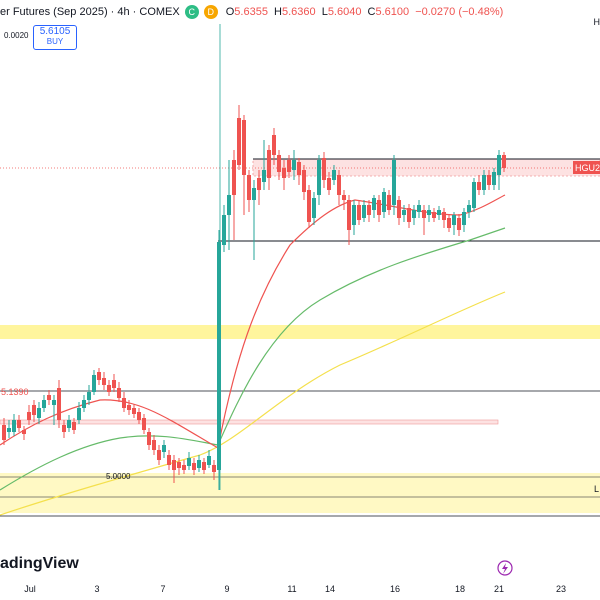 This screenshot has height=600, width=600. Describe the element at coordinates (96, 589) in the screenshot. I see `x-tick-label: 3` at that location.